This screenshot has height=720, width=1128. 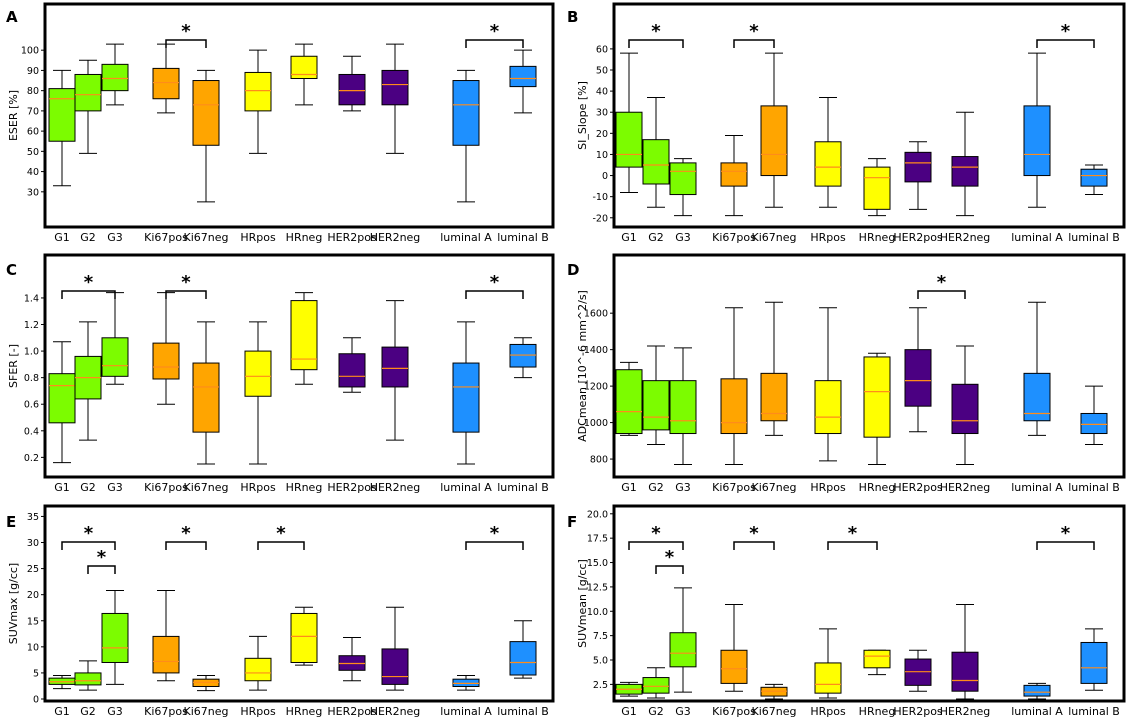 What do you see at coordinates (11, 270) in the screenshot?
I see `panel-label: C` at bounding box center [11, 270].